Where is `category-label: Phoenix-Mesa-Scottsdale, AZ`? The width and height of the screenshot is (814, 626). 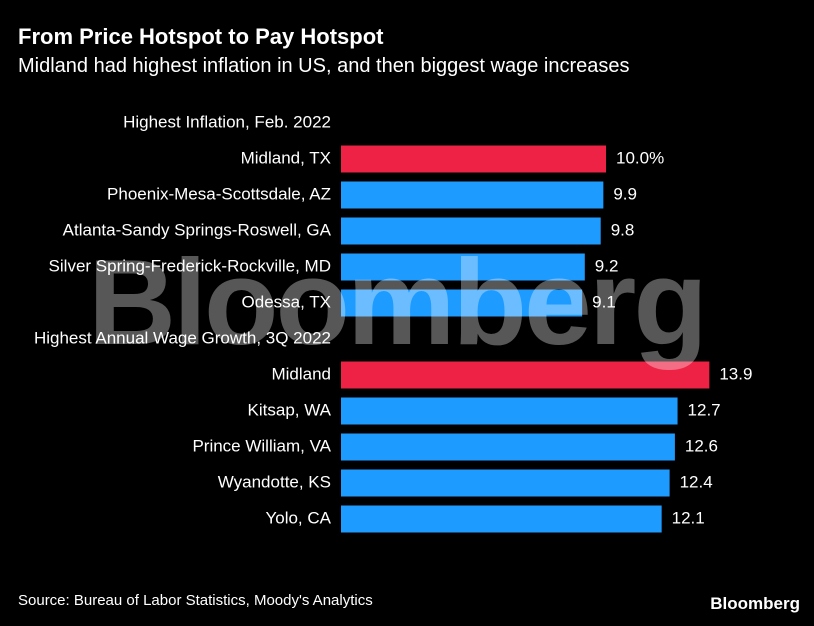
category-label: Phoenix-Mesa-Scottsdale, AZ is located at coordinates (219, 193).